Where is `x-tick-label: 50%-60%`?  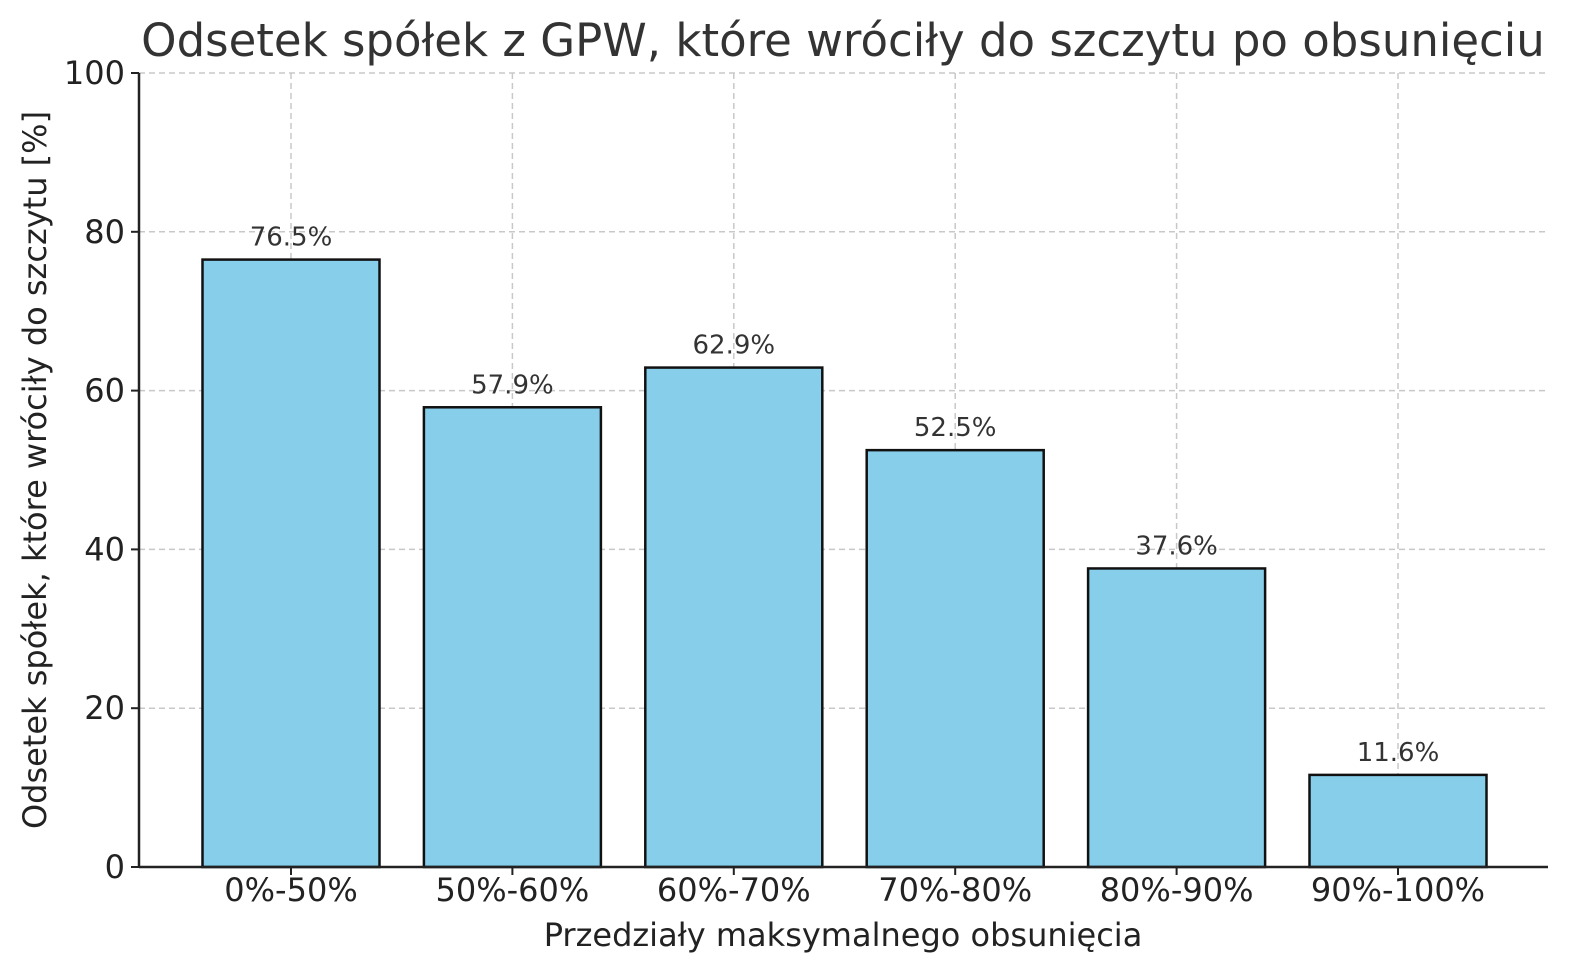 x-tick-label: 50%-60% is located at coordinates (513, 890).